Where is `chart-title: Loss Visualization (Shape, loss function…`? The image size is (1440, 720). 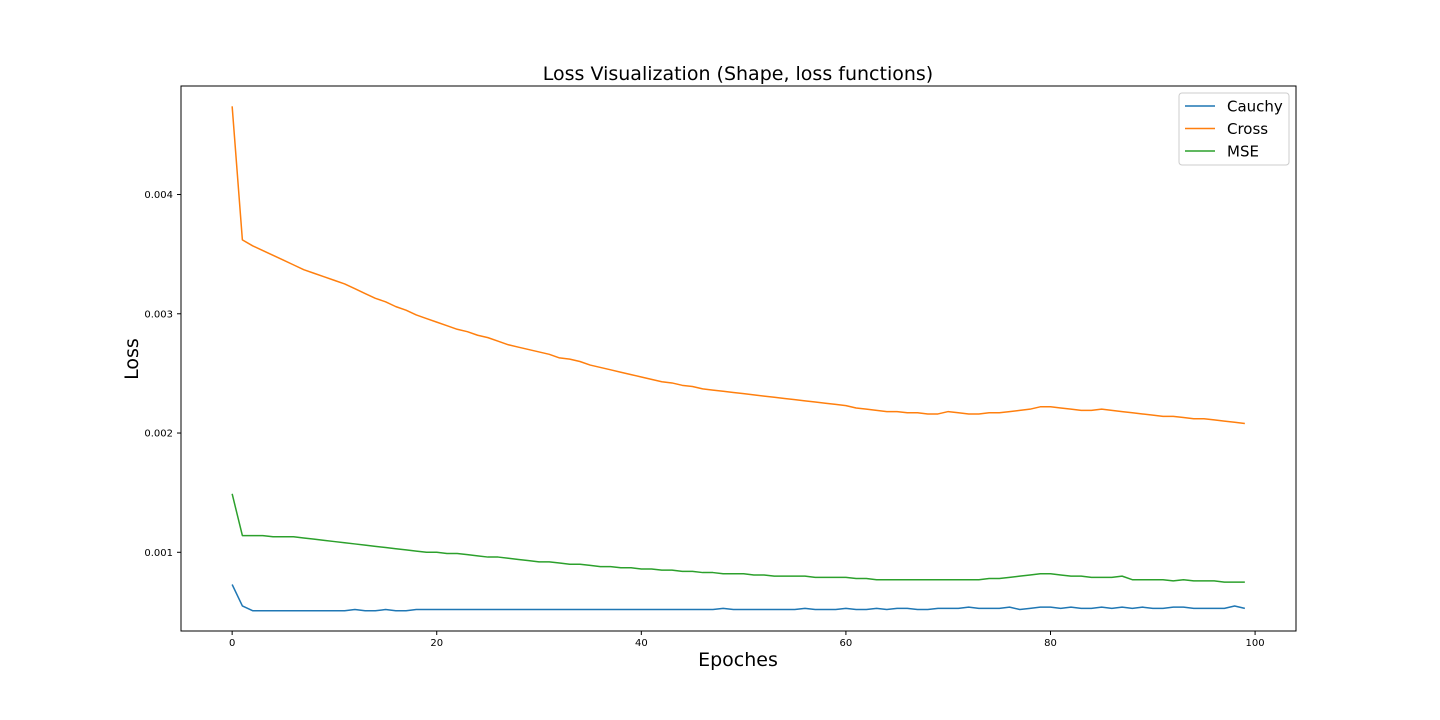
chart-title: Loss Visualization (Shape, loss function… is located at coordinates (738, 74).